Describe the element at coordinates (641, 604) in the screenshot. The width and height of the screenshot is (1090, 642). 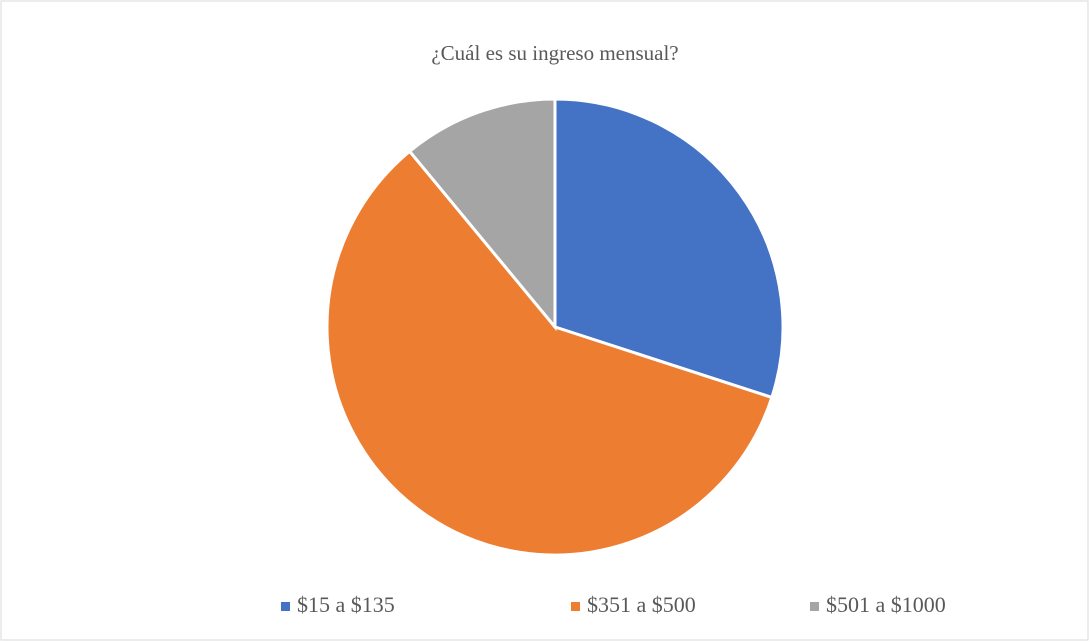
I see `legend-label: $351 a $500` at that location.